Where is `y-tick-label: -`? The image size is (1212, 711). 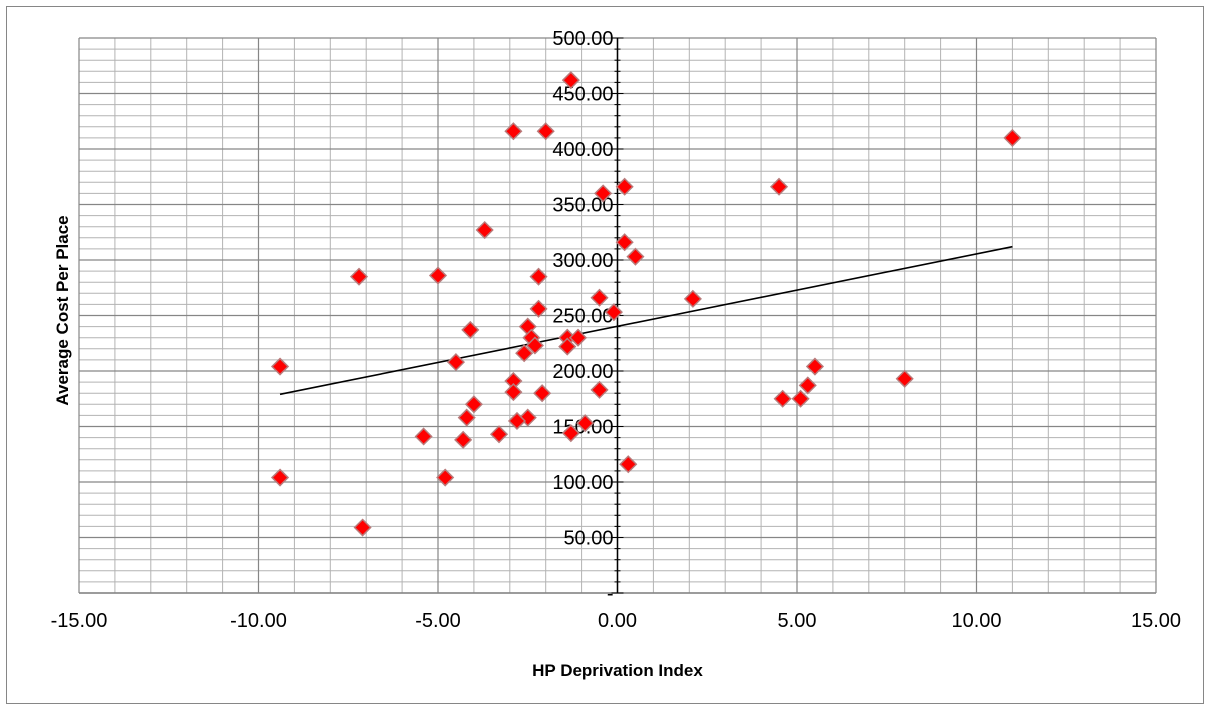 y-tick-label: - is located at coordinates (610, 594).